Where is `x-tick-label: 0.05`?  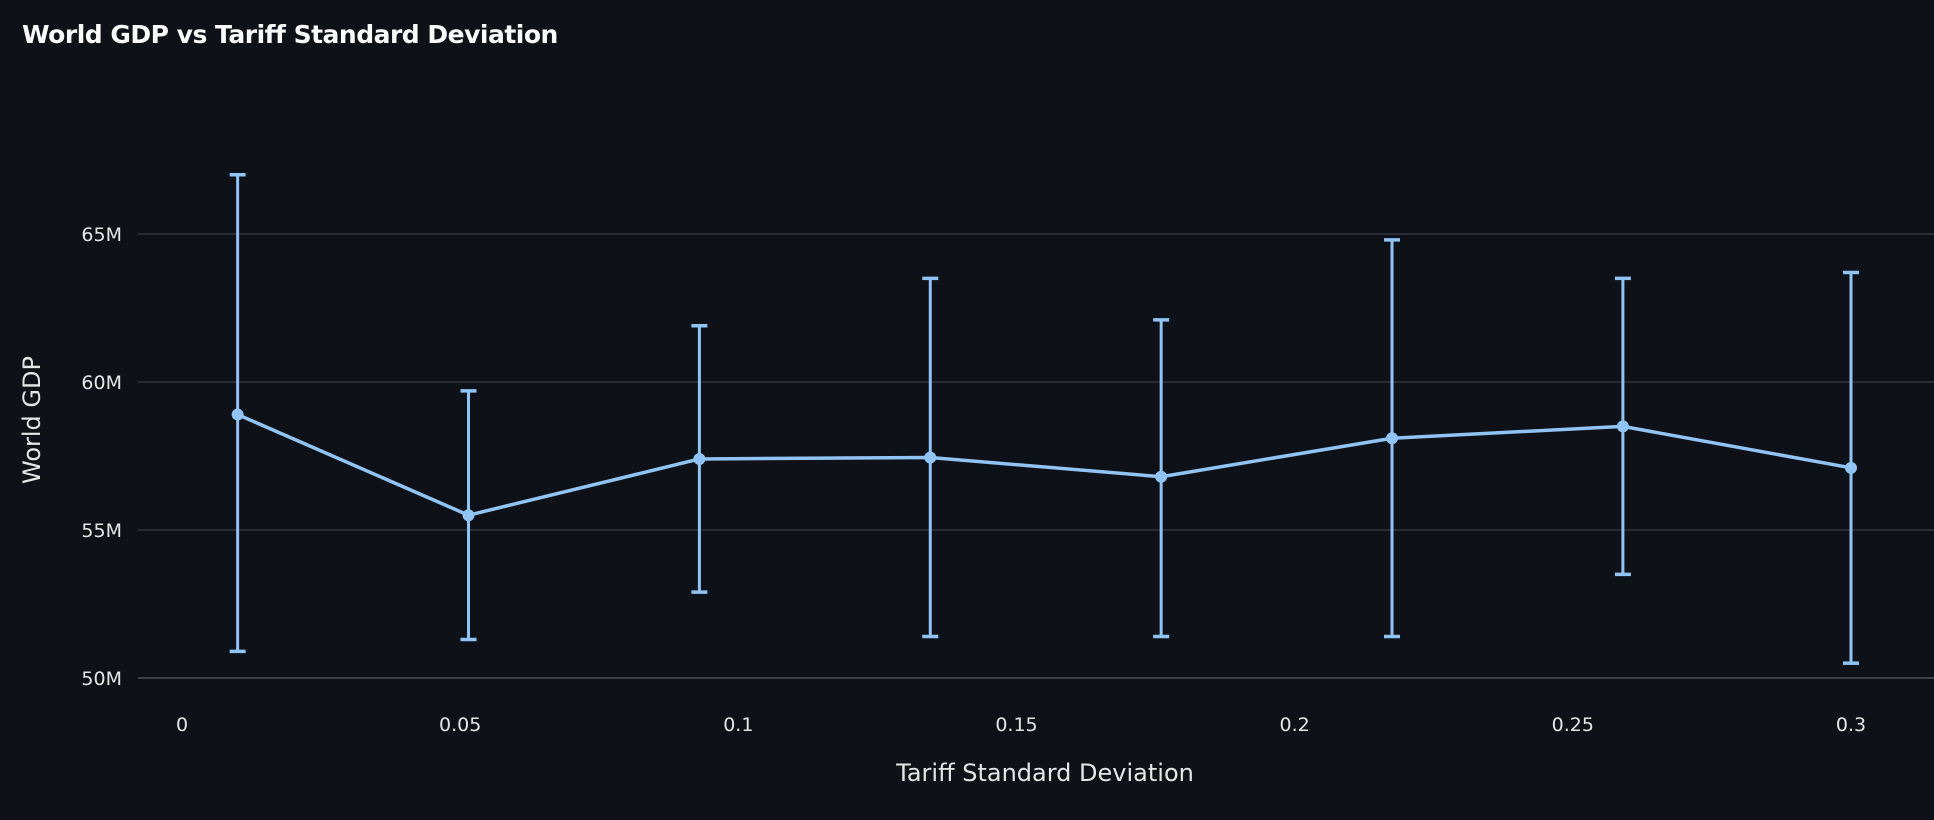
x-tick-label: 0.05 is located at coordinates (460, 725).